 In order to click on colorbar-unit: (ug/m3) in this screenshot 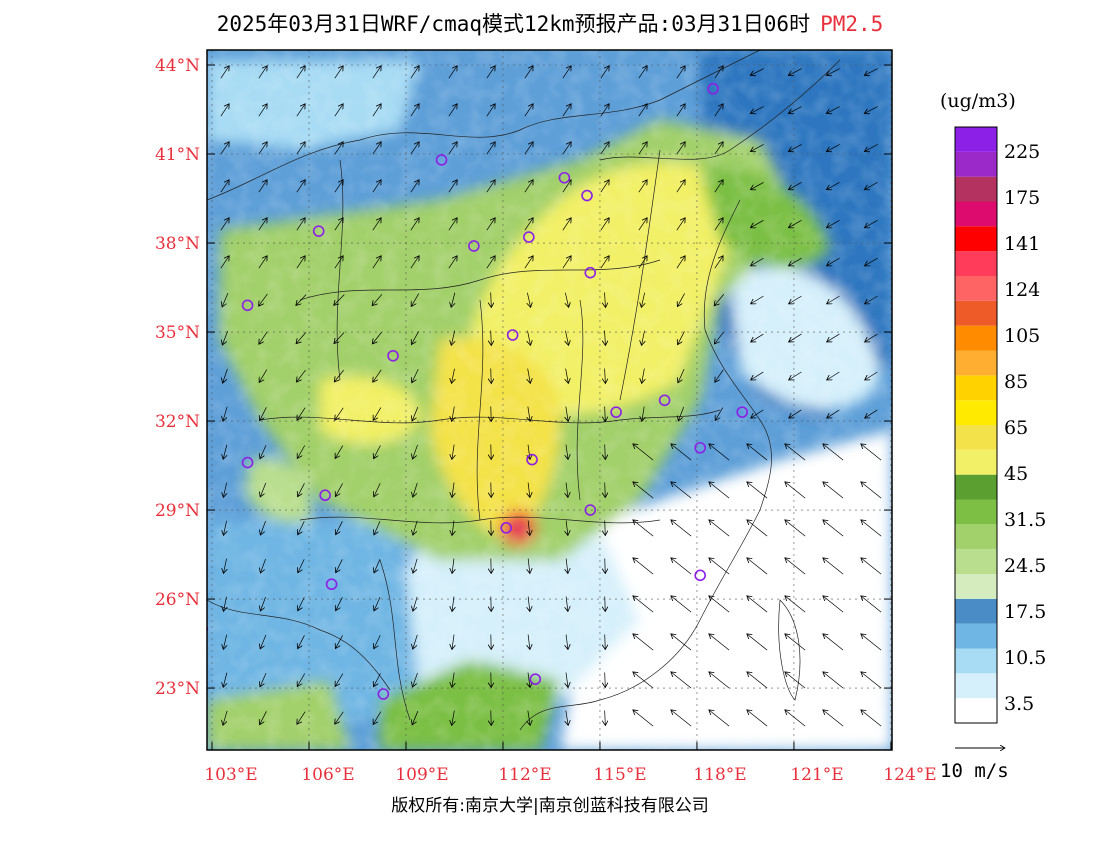, I will do `click(978, 101)`.